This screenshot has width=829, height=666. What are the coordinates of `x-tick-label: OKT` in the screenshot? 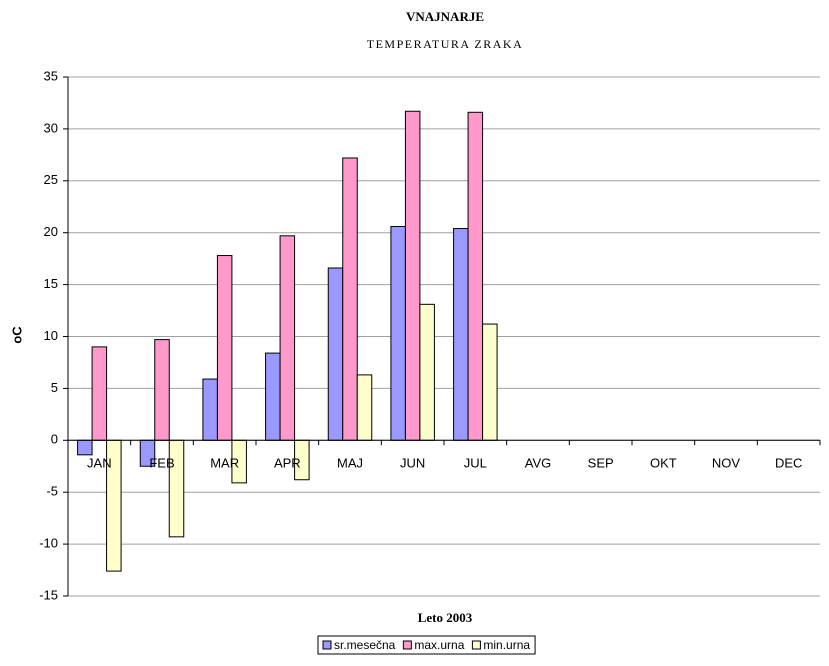 It's located at (663, 463).